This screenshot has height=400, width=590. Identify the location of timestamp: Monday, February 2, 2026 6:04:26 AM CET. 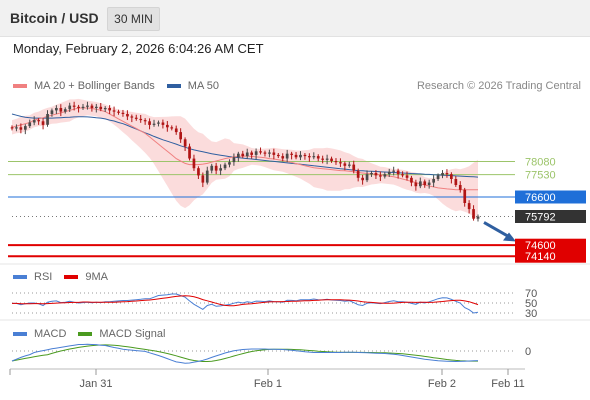
(138, 48).